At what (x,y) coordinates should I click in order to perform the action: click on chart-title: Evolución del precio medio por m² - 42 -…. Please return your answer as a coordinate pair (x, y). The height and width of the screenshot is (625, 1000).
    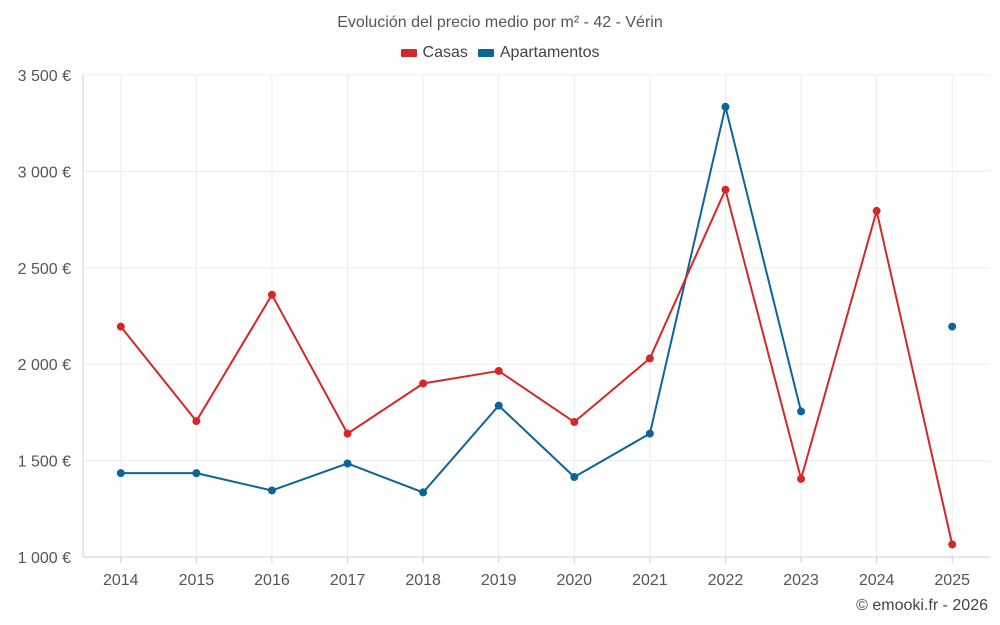
    Looking at the image, I should click on (500, 22).